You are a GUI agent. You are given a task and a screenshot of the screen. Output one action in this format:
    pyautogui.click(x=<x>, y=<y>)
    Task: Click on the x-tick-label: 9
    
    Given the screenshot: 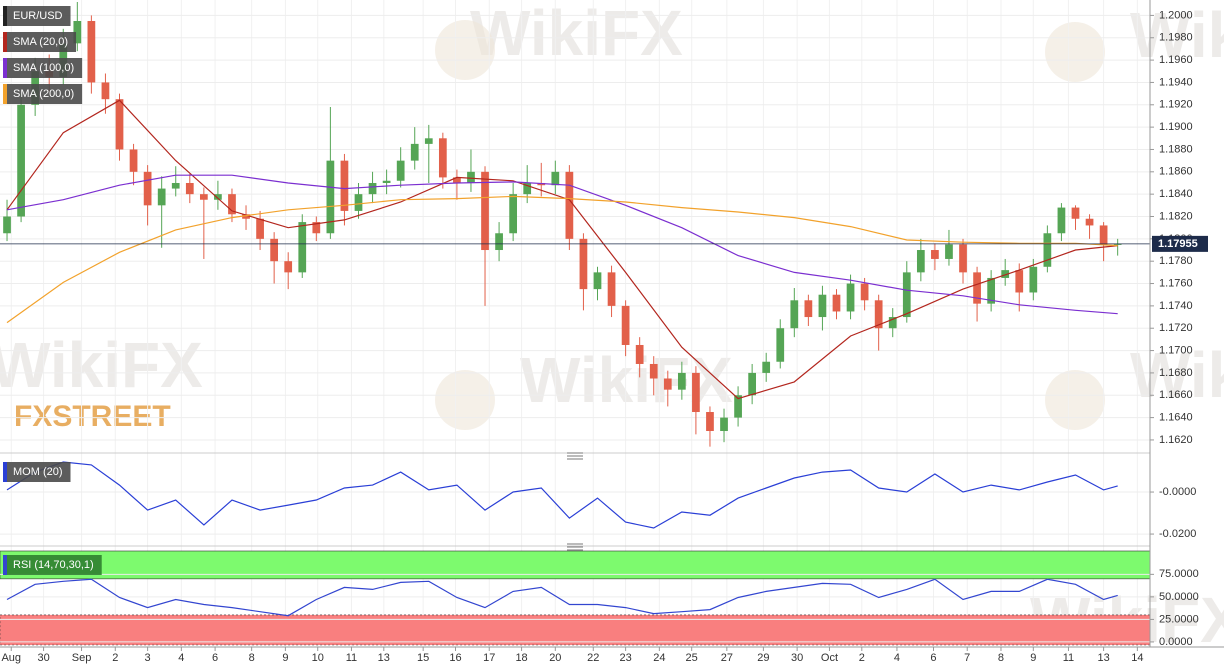 What is the action you would take?
    pyautogui.click(x=285, y=658)
    